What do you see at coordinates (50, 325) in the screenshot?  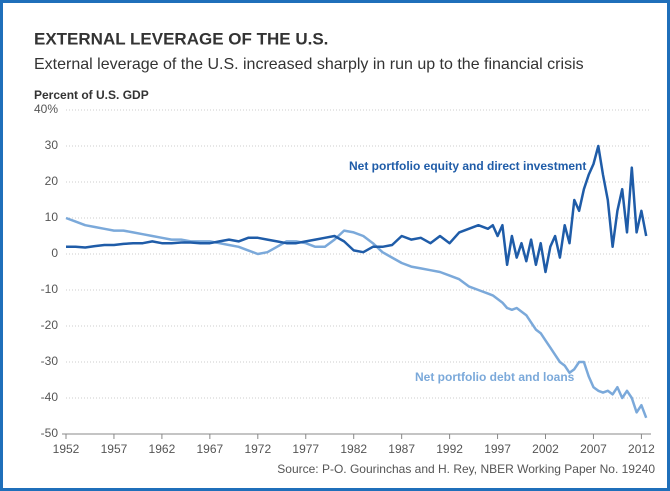 I see `y-tick-label: -20` at bounding box center [50, 325].